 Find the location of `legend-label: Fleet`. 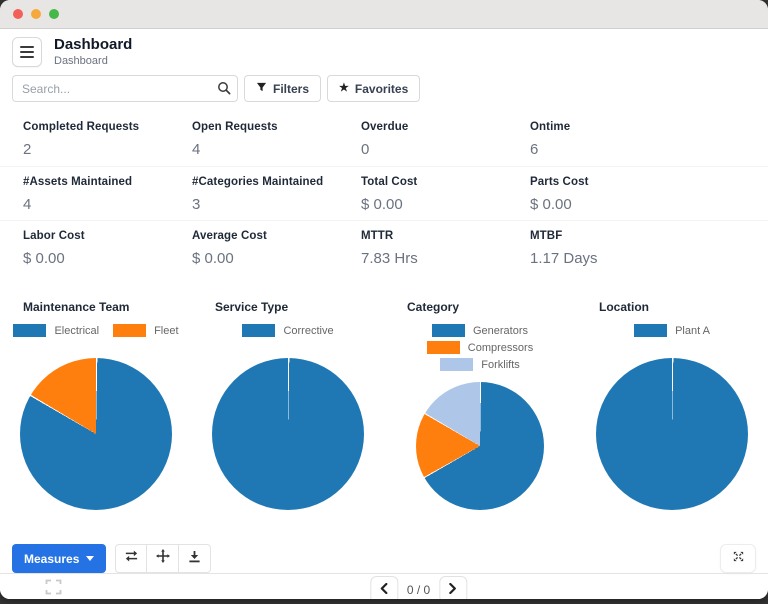

legend-label: Fleet is located at coordinates (166, 330).